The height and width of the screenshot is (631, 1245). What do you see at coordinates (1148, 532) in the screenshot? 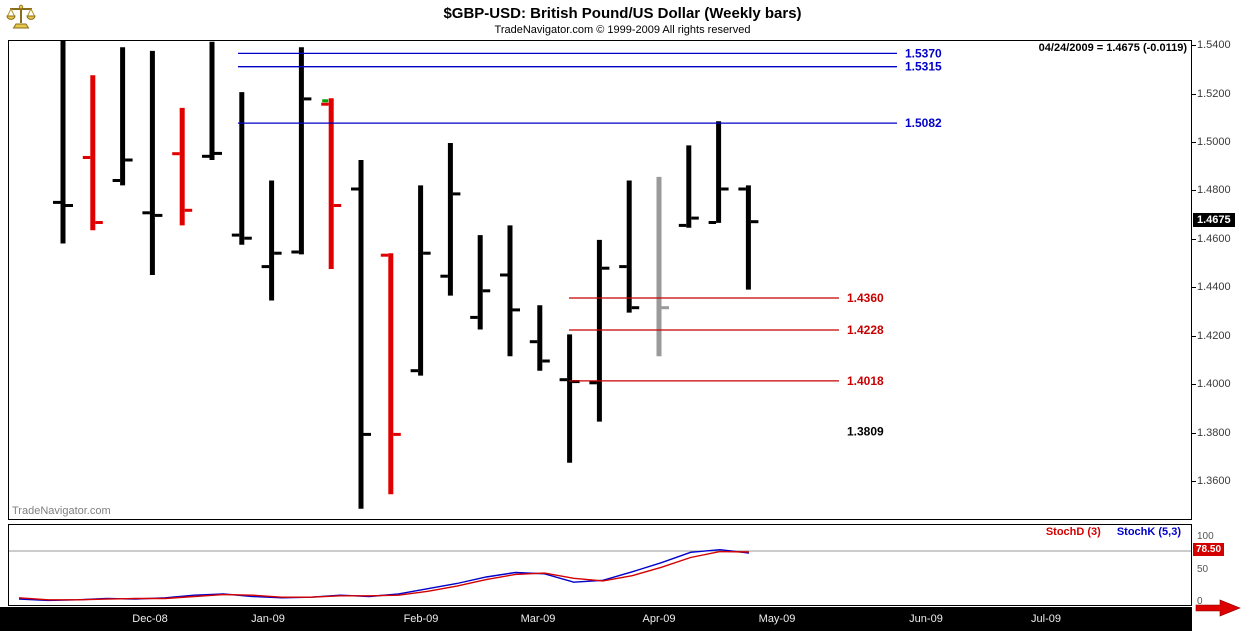
I see `stochk-legend-label: StochK (5,3)` at bounding box center [1148, 532].